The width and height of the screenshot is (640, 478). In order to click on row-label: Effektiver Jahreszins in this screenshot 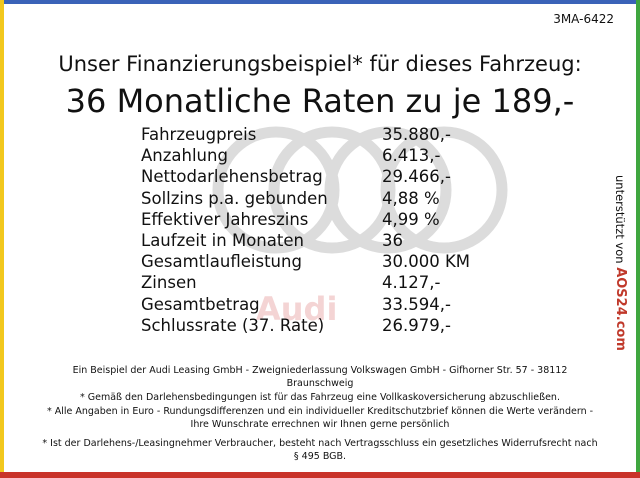, I will do `click(225, 219)`.